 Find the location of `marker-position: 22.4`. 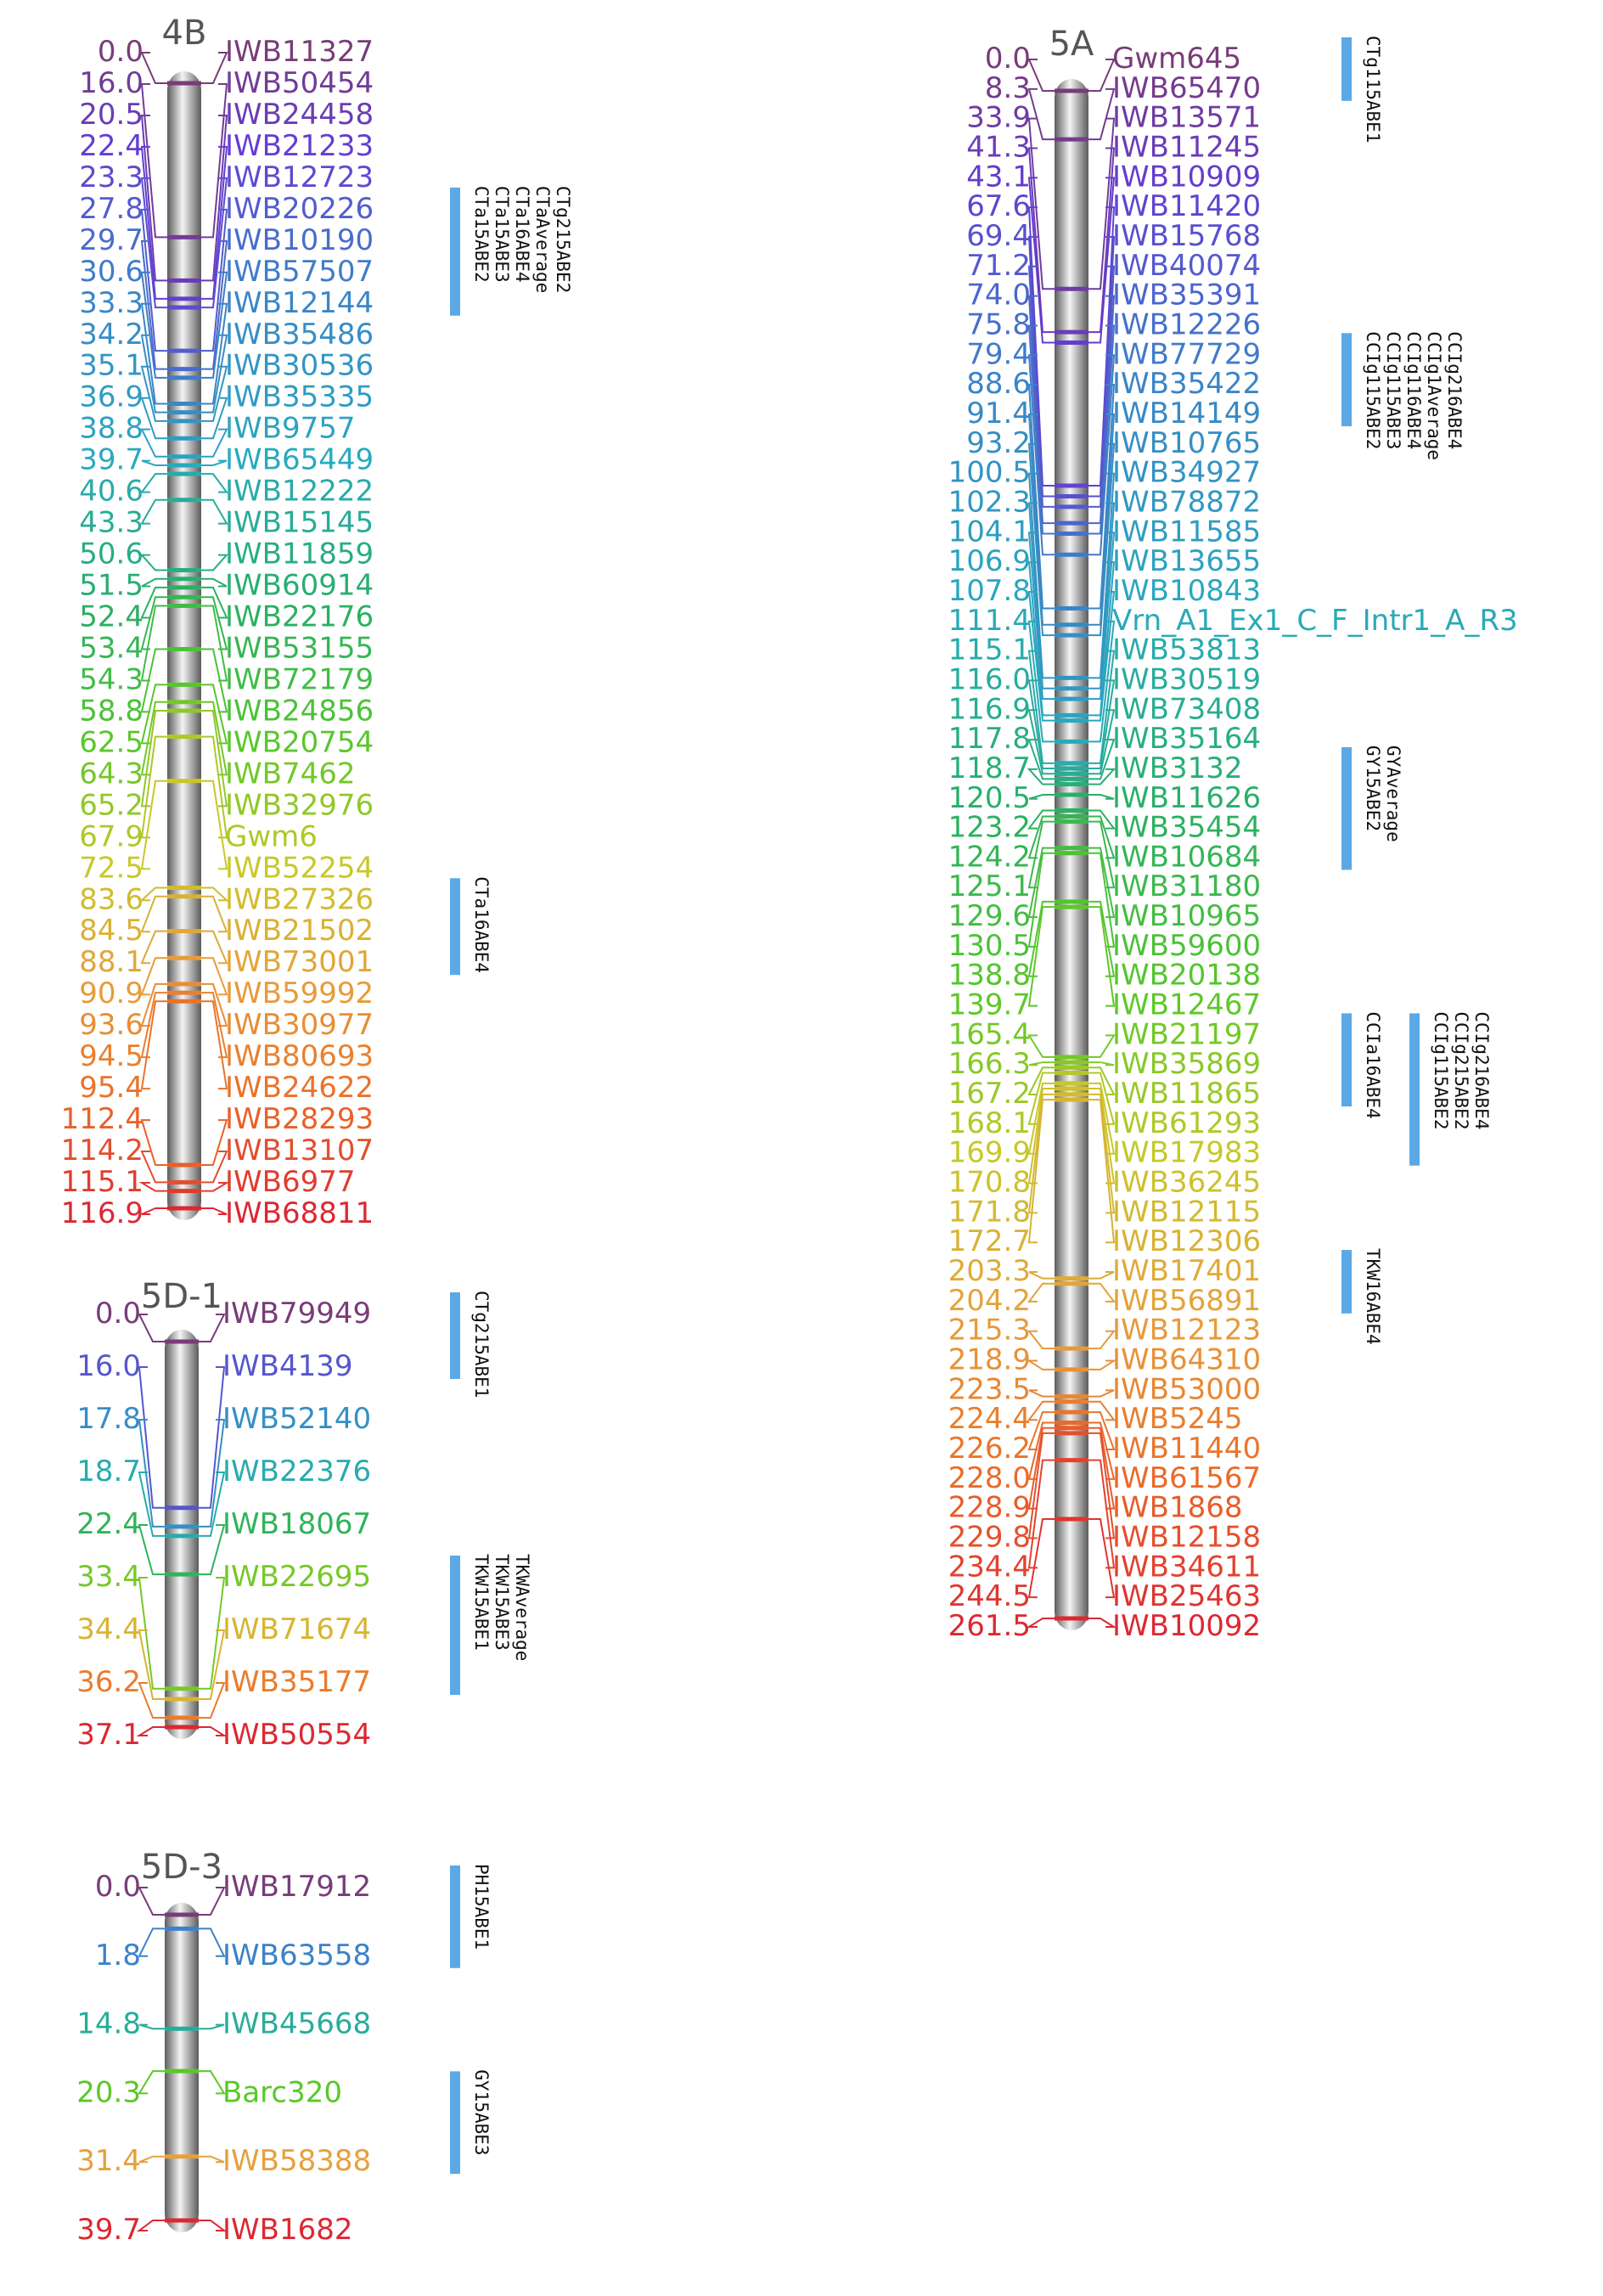

marker-position: 22.4 is located at coordinates (111, 146).